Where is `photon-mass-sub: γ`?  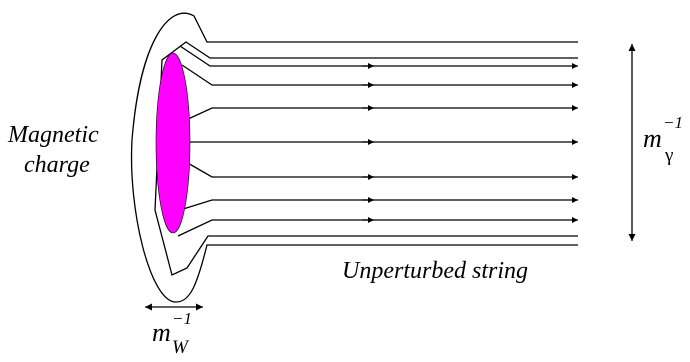
photon-mass-sub: γ is located at coordinates (669, 155).